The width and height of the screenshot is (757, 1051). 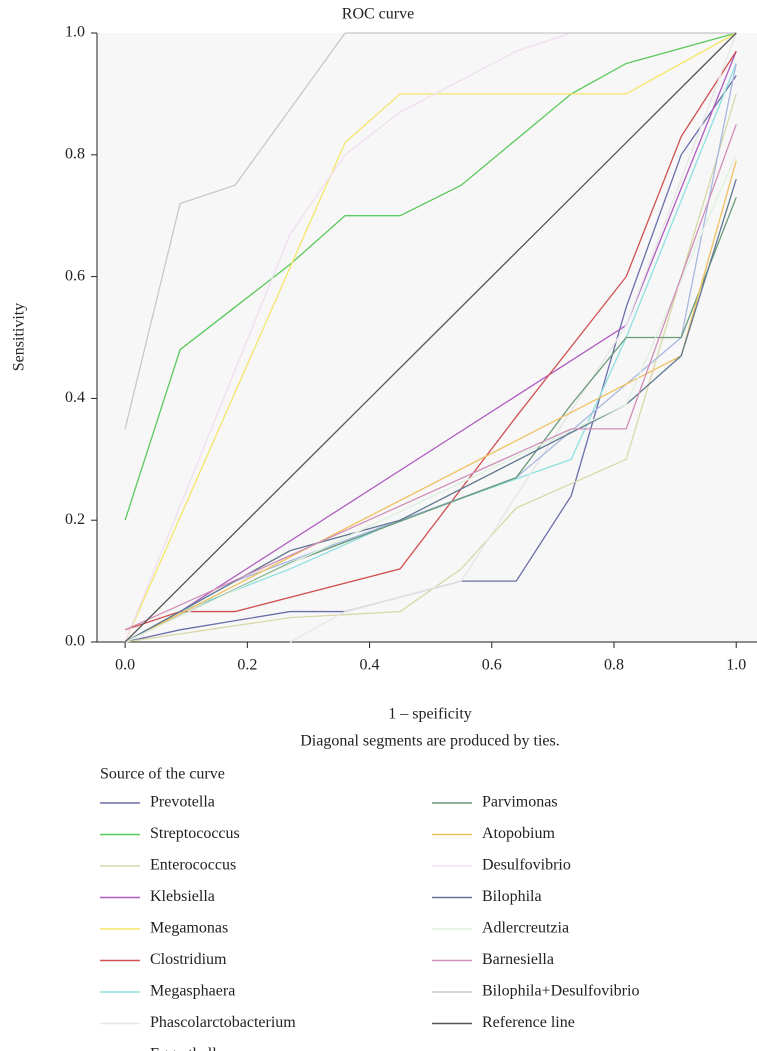 I want to click on legend-label: Eggerthella, so click(x=187, y=1048).